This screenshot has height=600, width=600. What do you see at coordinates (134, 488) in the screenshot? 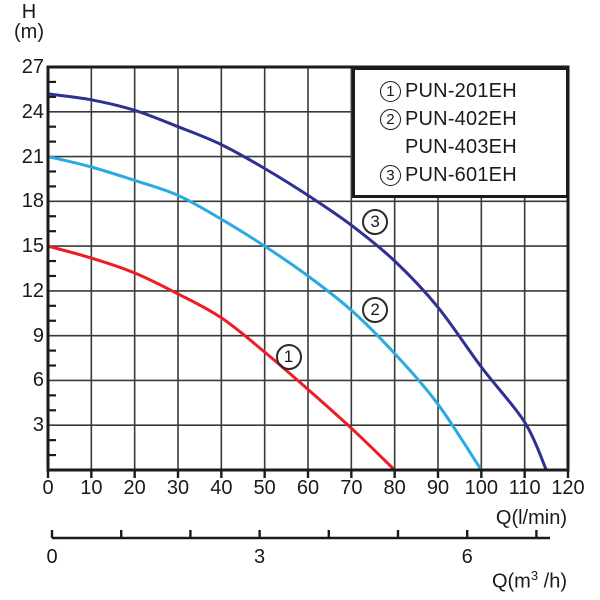
I see `x-tick-label: 20` at bounding box center [134, 488].